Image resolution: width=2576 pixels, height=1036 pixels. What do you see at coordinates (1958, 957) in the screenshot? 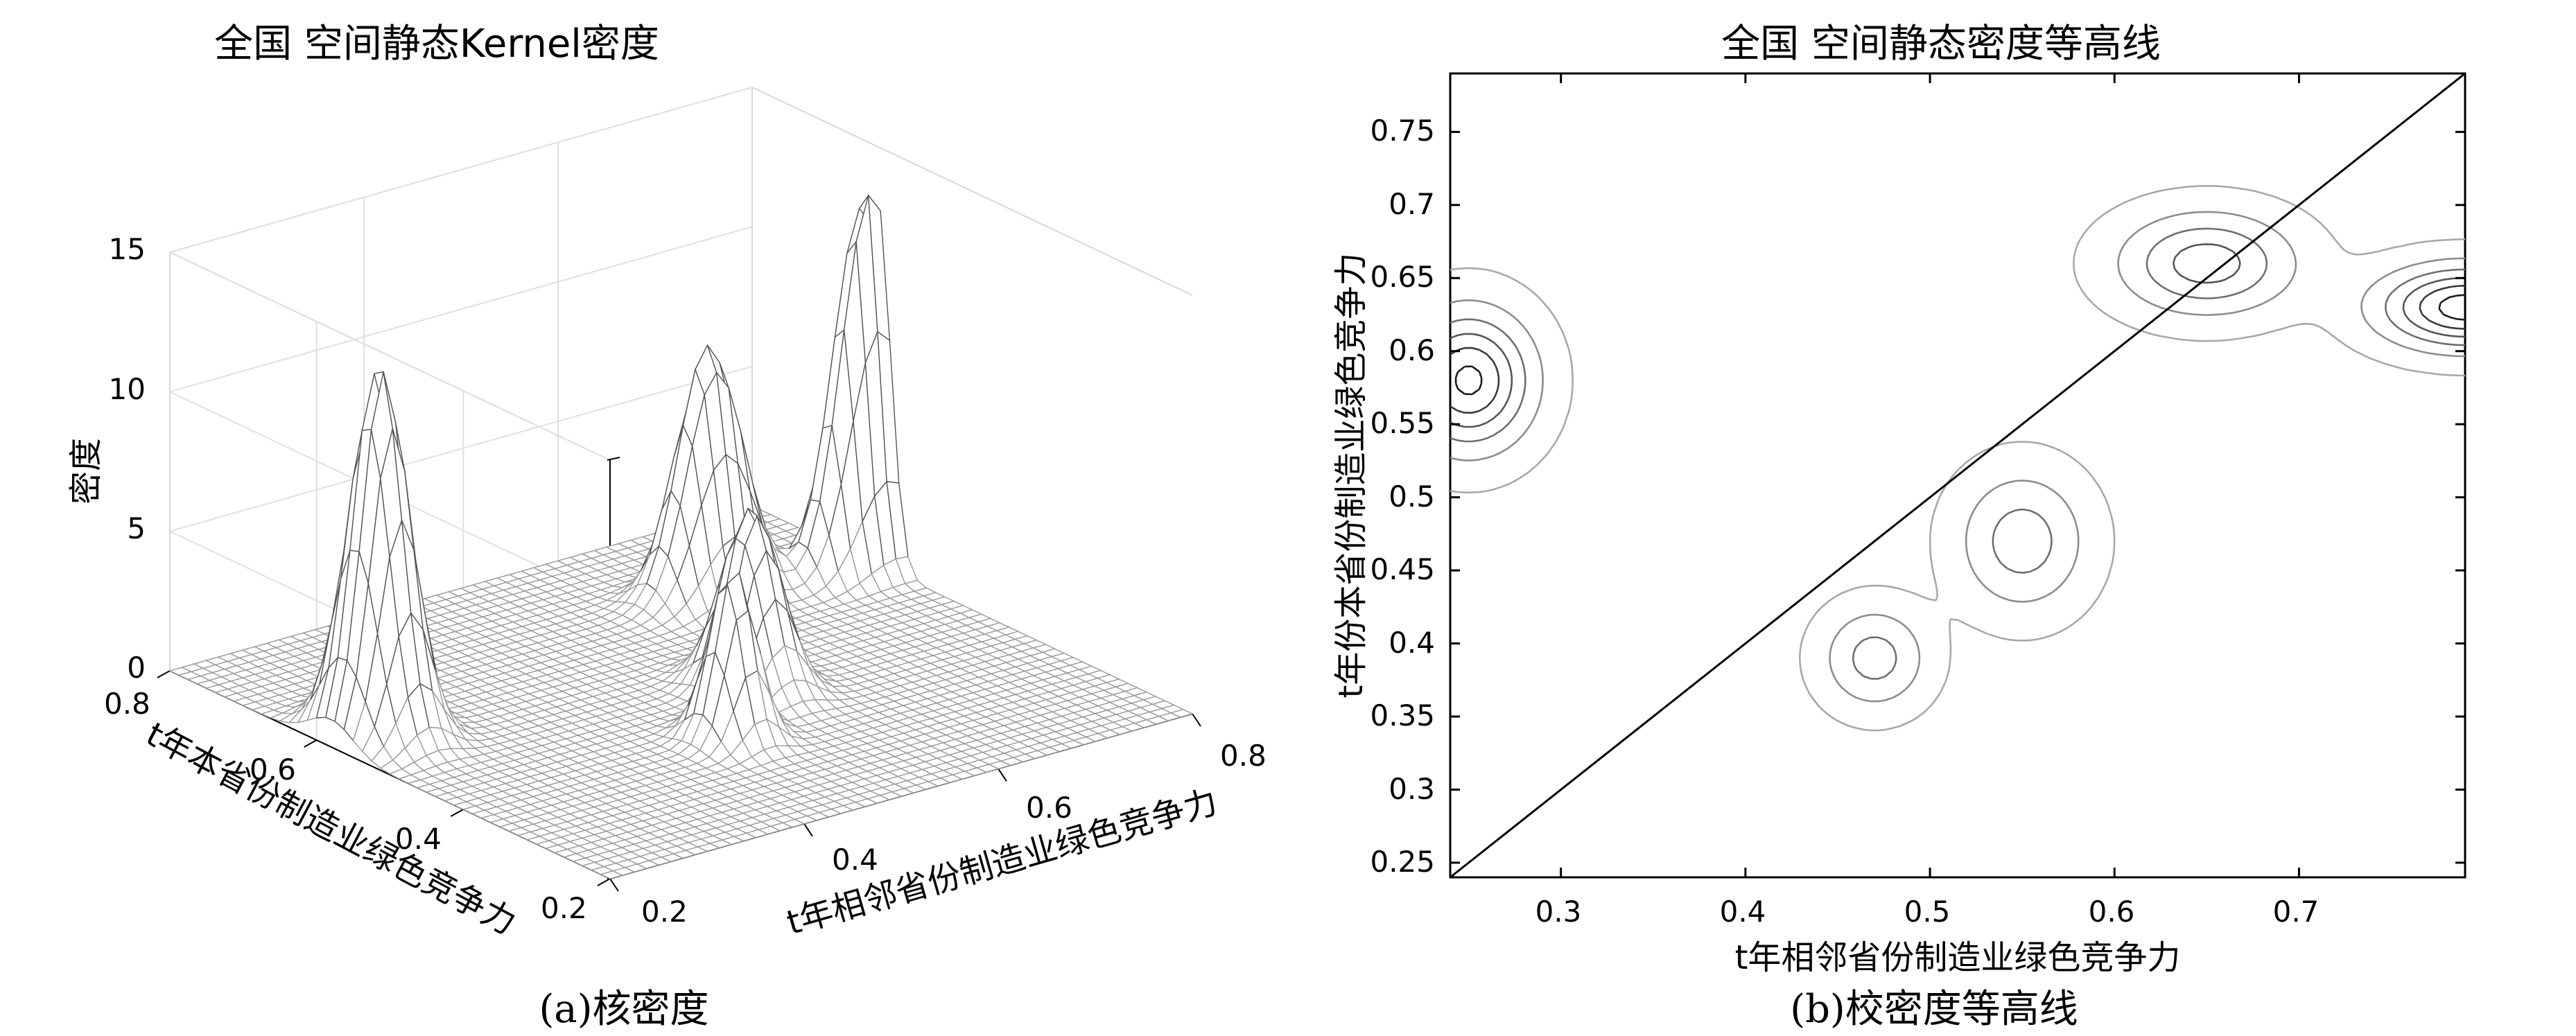
I see `contour-x-label: t年相邻省份制造业绿色竞争力` at bounding box center [1958, 957].